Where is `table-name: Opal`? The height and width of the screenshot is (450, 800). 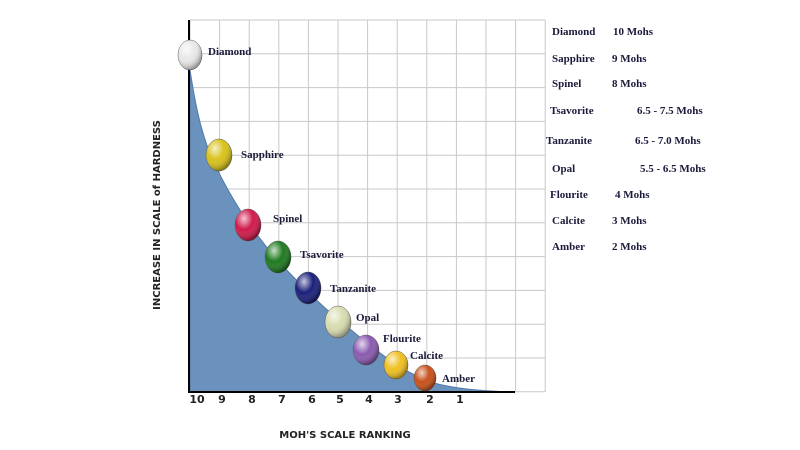 table-name: Opal is located at coordinates (563, 169).